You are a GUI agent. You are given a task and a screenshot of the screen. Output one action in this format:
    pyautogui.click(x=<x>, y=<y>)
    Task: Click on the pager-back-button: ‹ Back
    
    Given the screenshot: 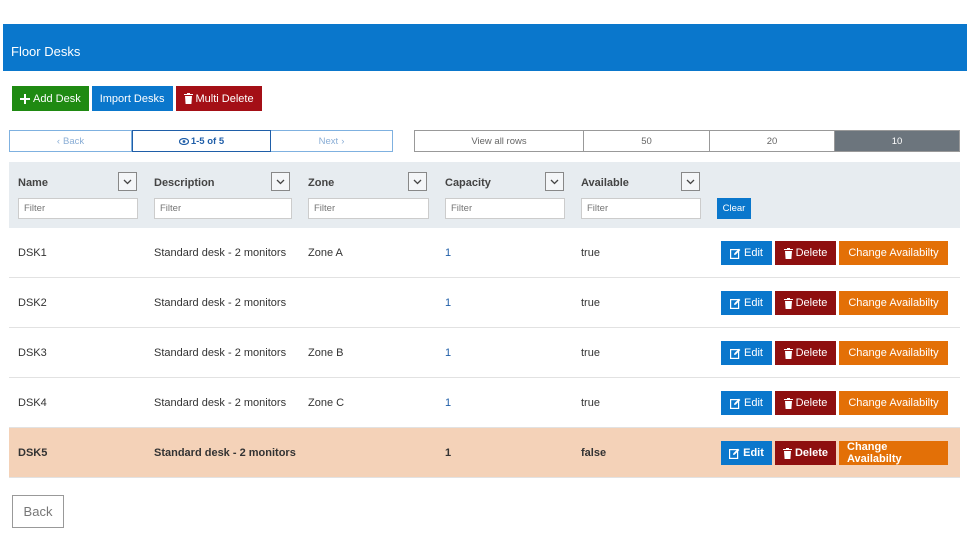 What is the action you would take?
    pyautogui.click(x=71, y=141)
    